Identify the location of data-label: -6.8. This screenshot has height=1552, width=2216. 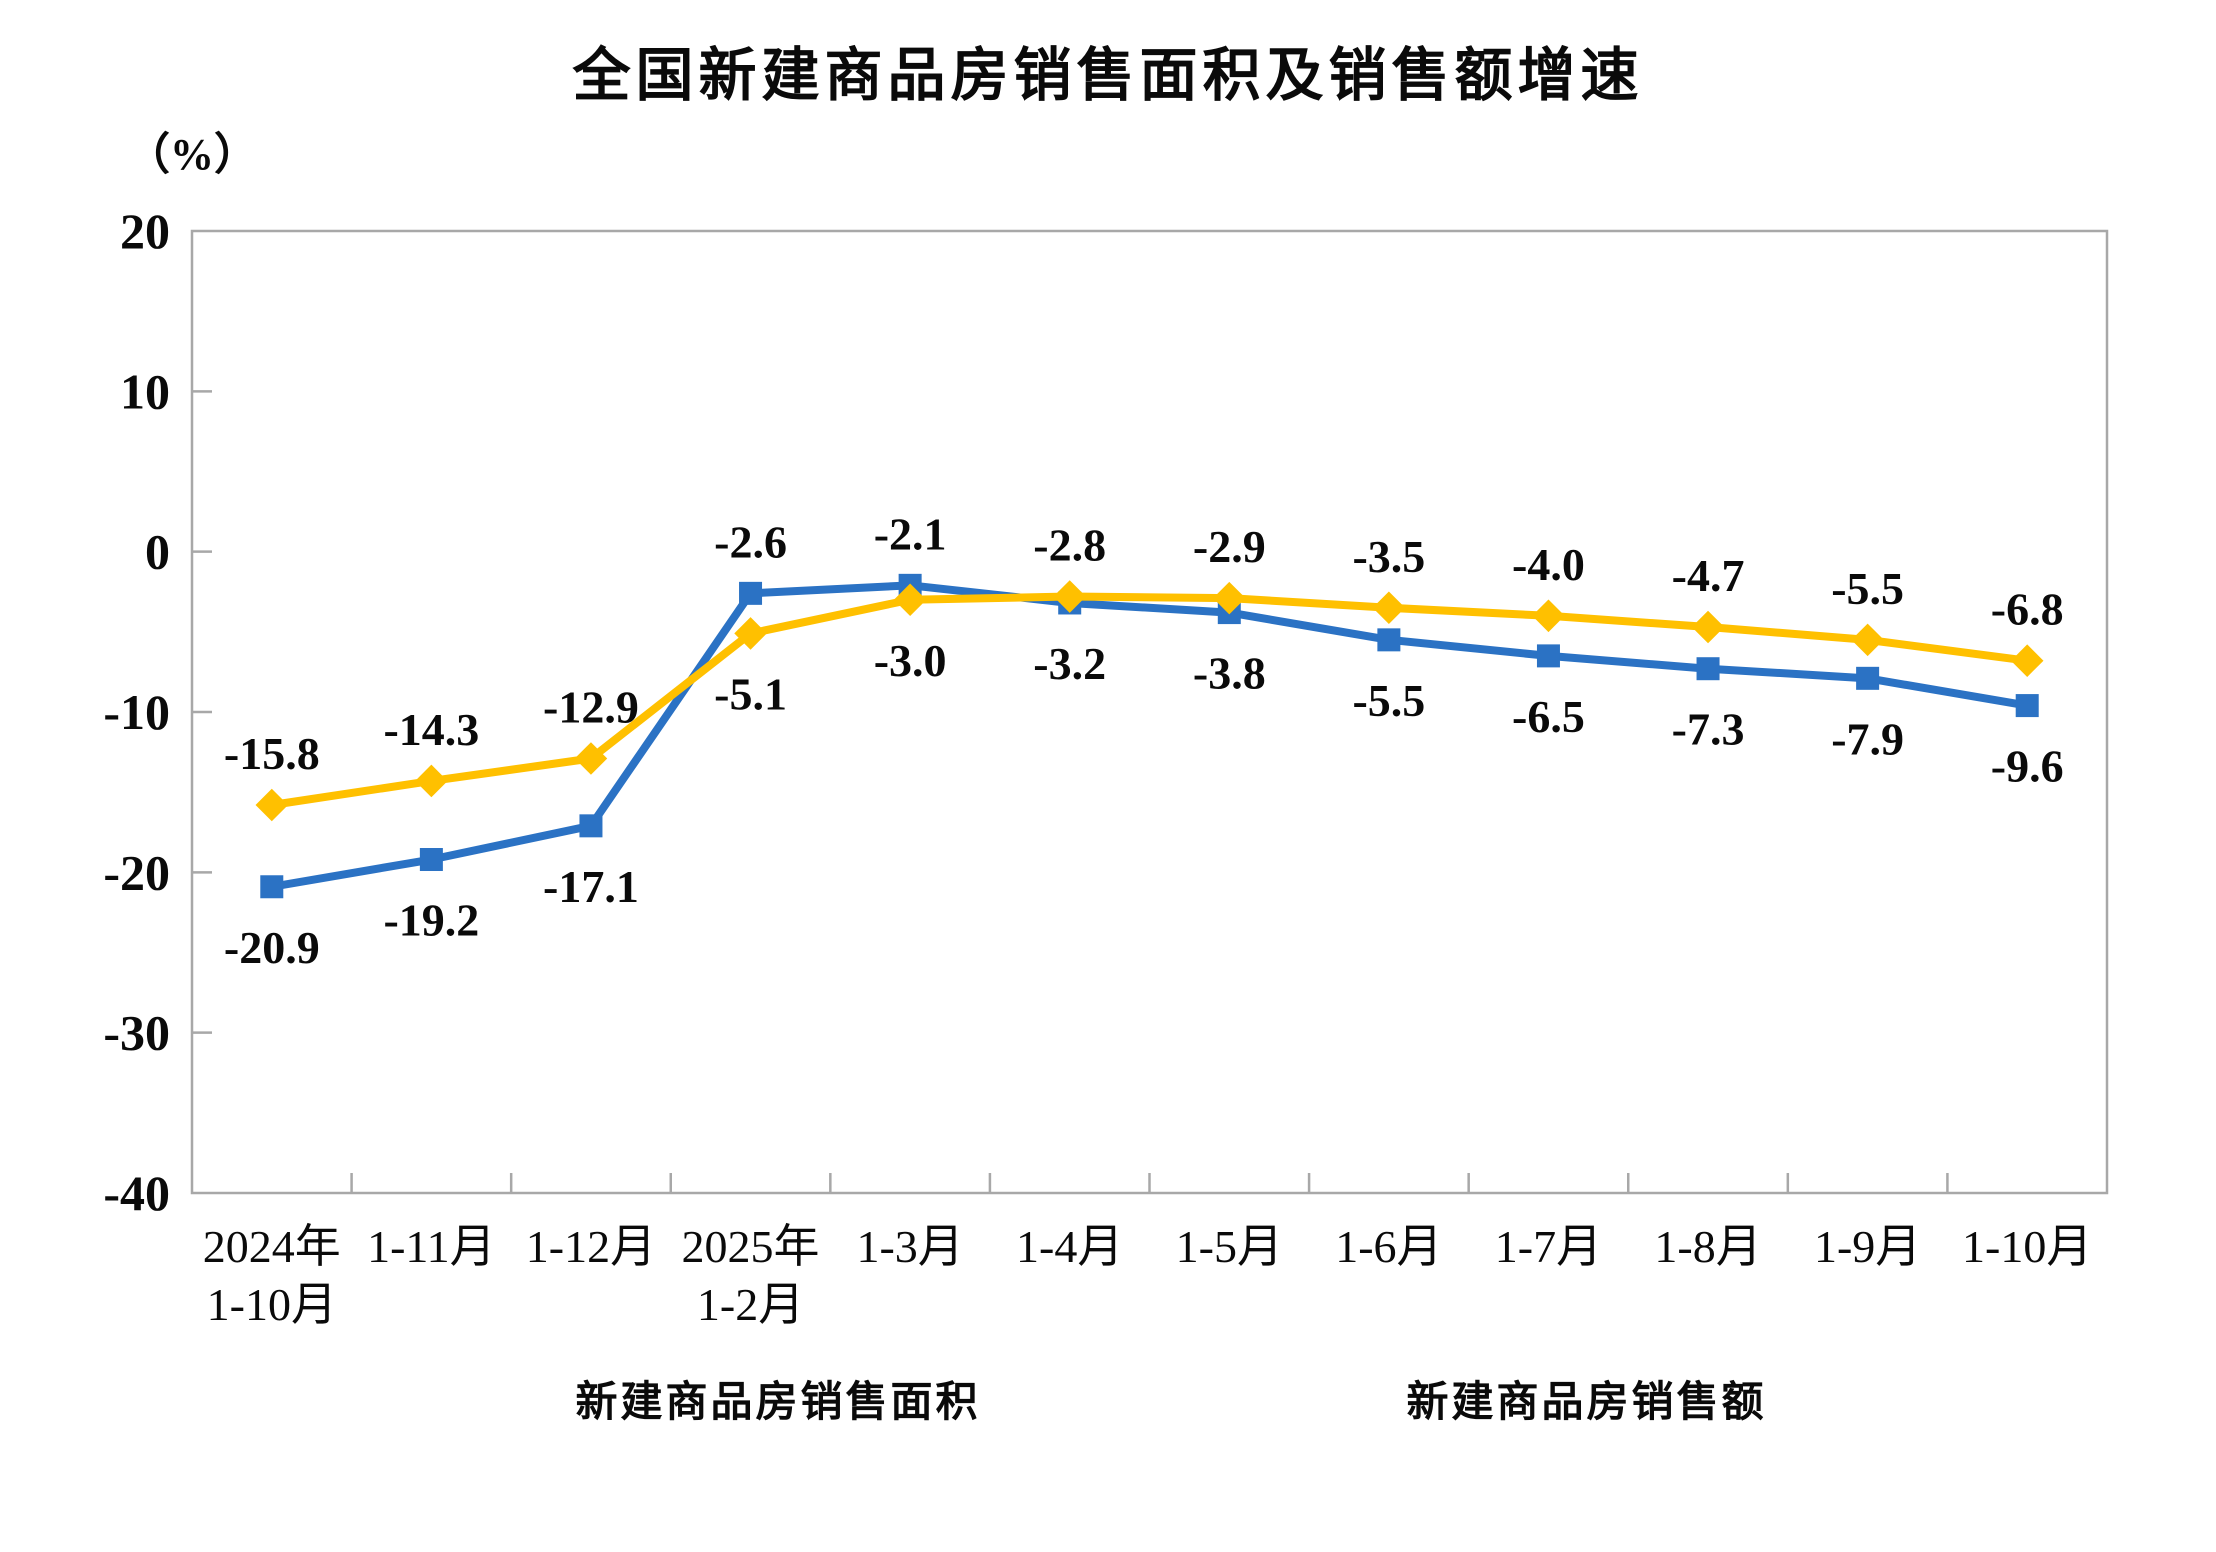
(2027, 609).